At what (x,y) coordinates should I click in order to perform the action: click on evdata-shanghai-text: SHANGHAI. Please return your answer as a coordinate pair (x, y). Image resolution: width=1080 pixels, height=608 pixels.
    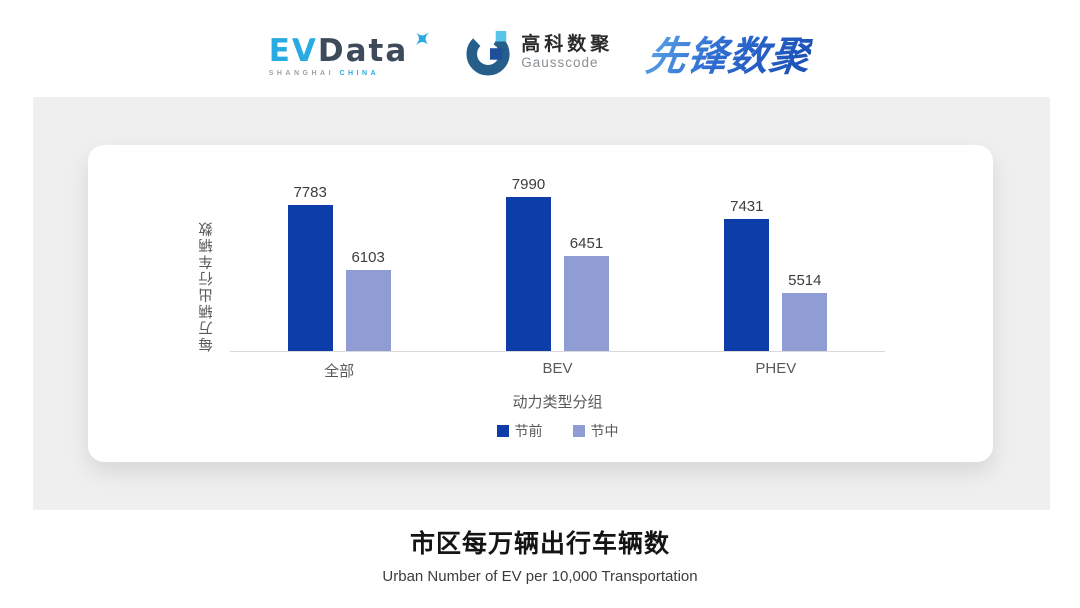
    Looking at the image, I should click on (301, 73).